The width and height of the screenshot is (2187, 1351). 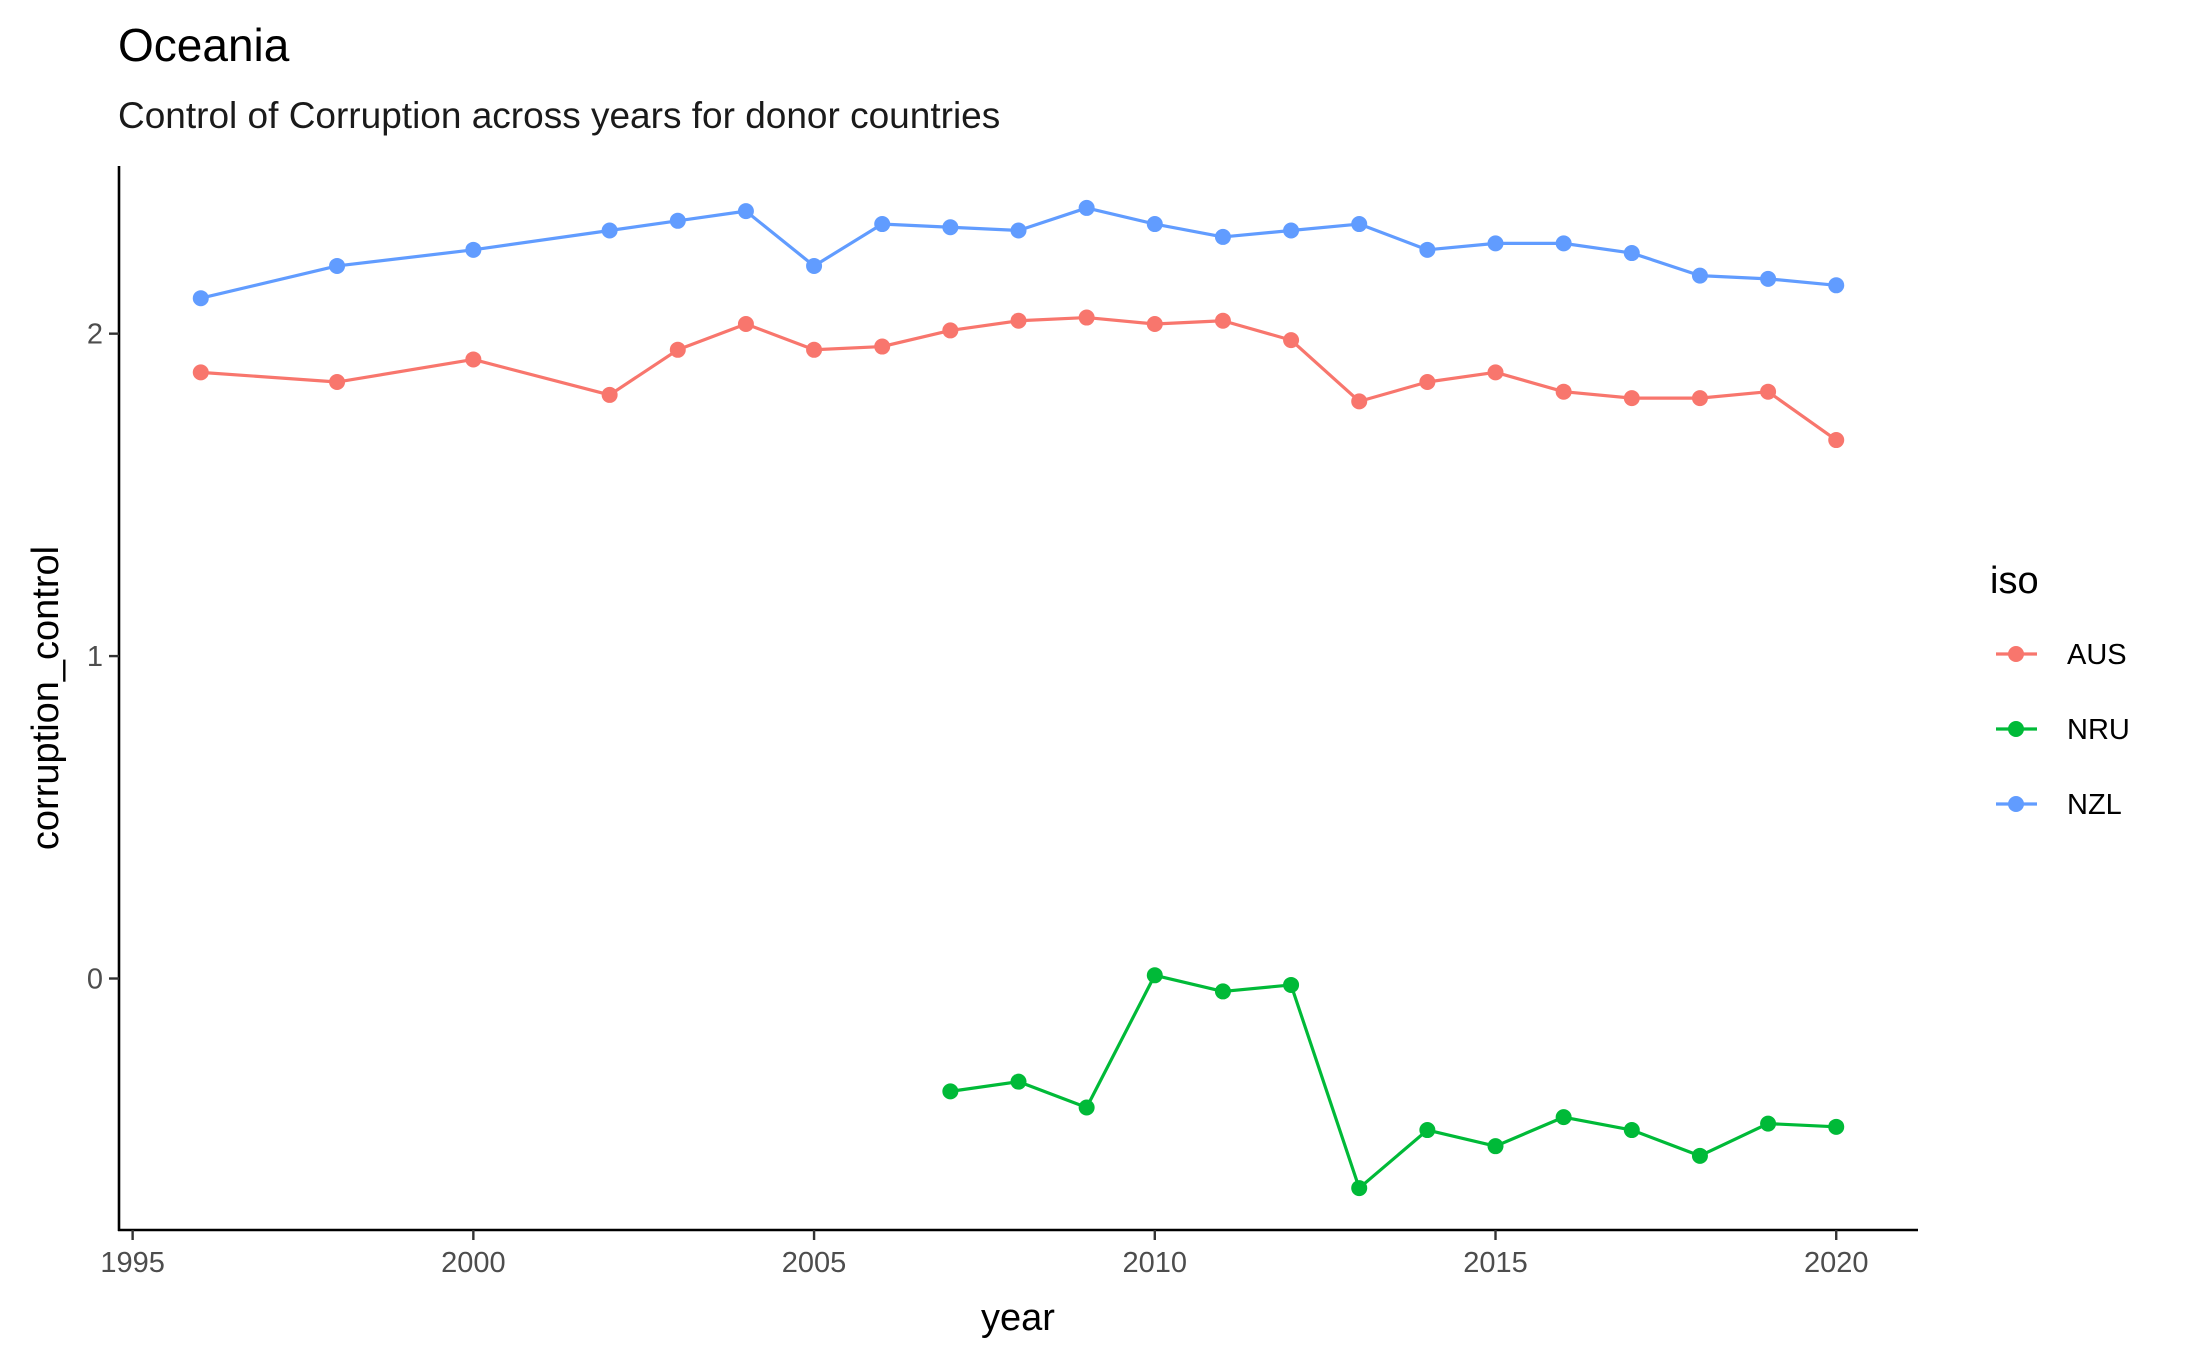 I want to click on data-point-nru-2007, so click(x=950, y=1091).